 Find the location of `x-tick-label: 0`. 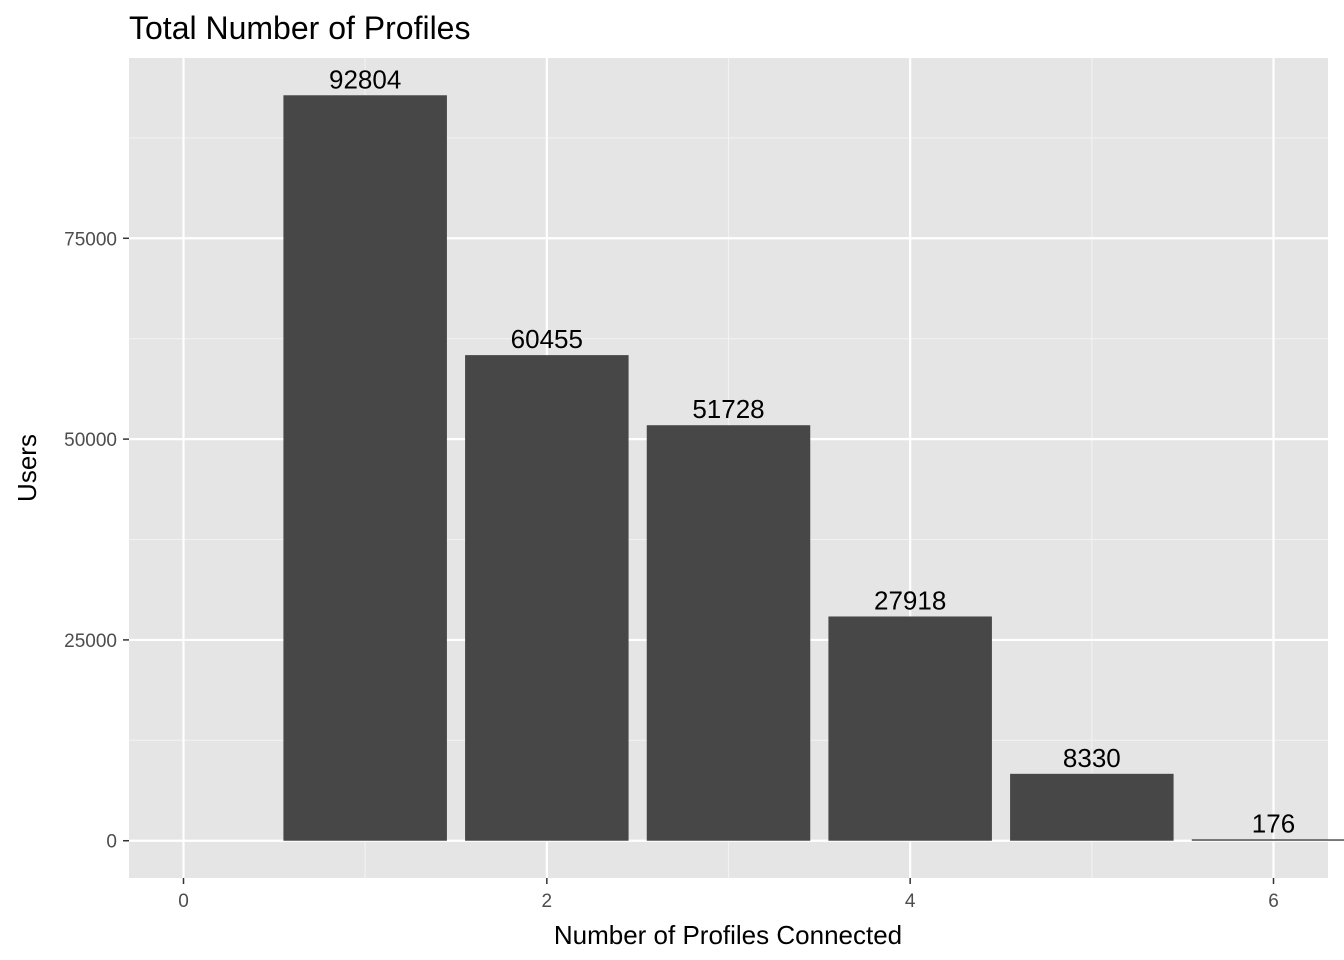

x-tick-label: 0 is located at coordinates (183, 901).